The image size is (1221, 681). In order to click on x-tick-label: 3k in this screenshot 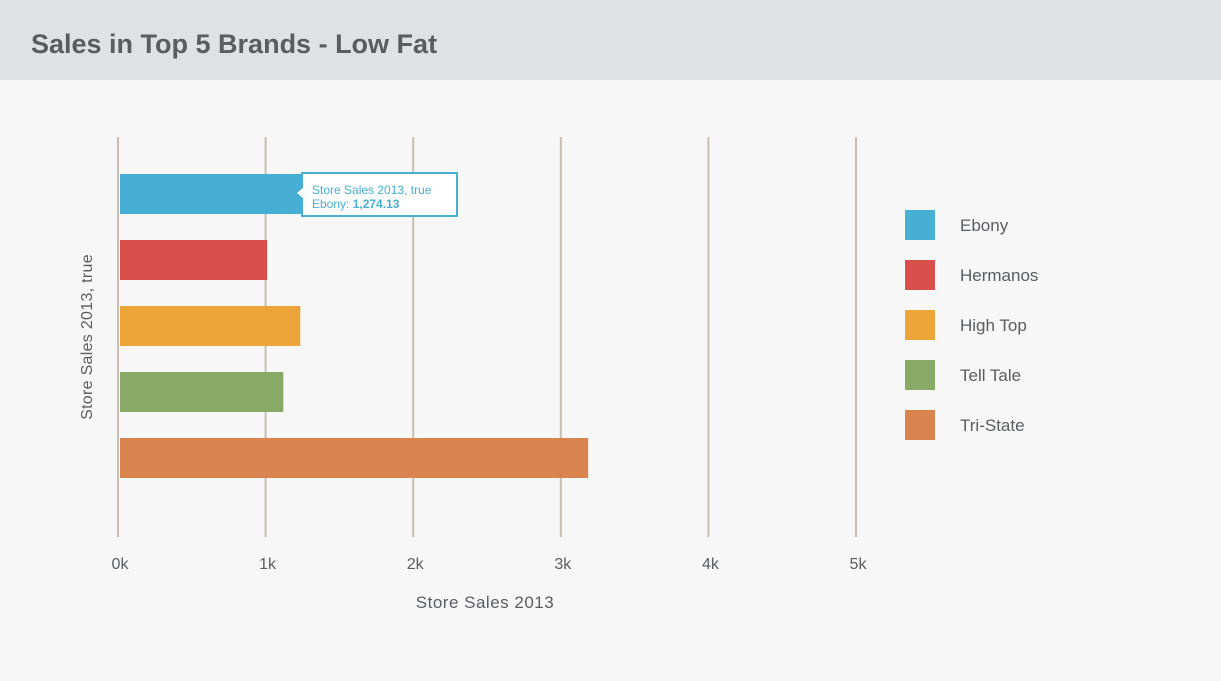, I will do `click(563, 564)`.